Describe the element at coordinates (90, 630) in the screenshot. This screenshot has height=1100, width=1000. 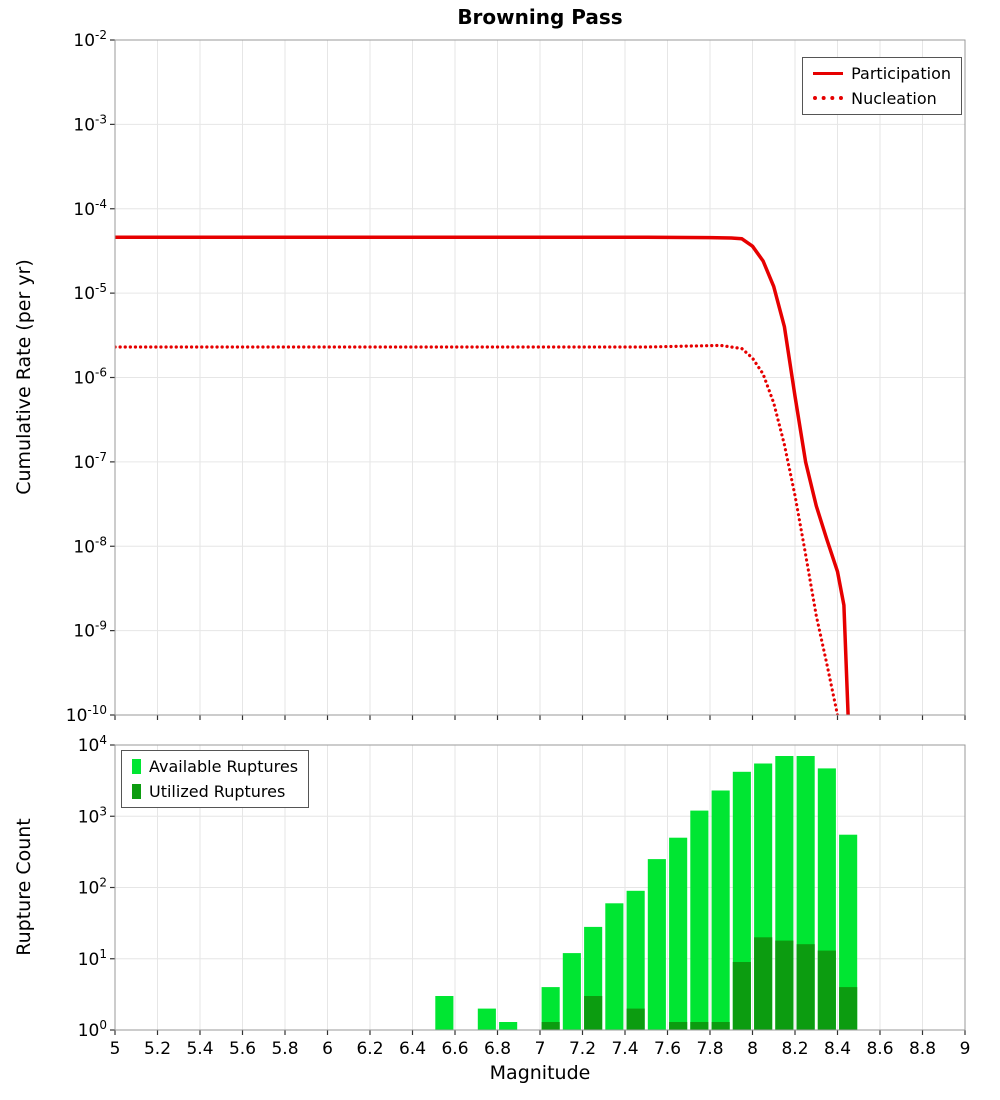
I see `y-tick-label: 10⁻⁹` at that location.